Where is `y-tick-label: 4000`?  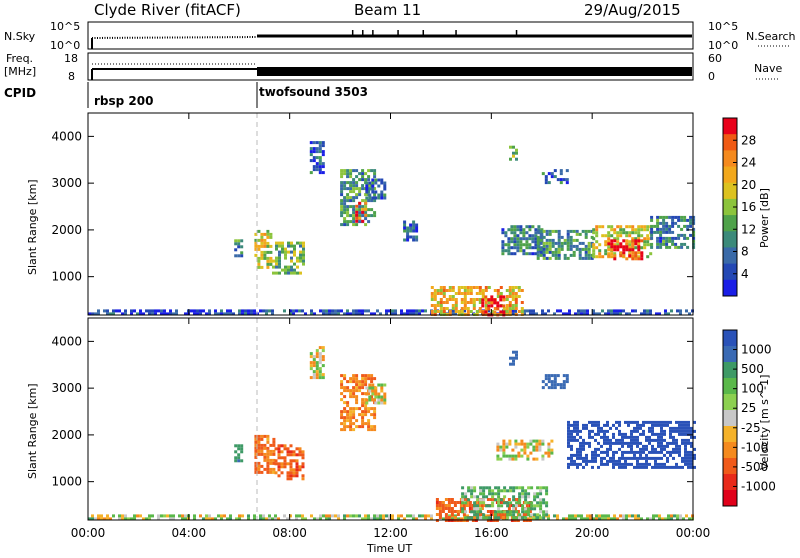 y-tick-label: 4000 is located at coordinates (66, 136).